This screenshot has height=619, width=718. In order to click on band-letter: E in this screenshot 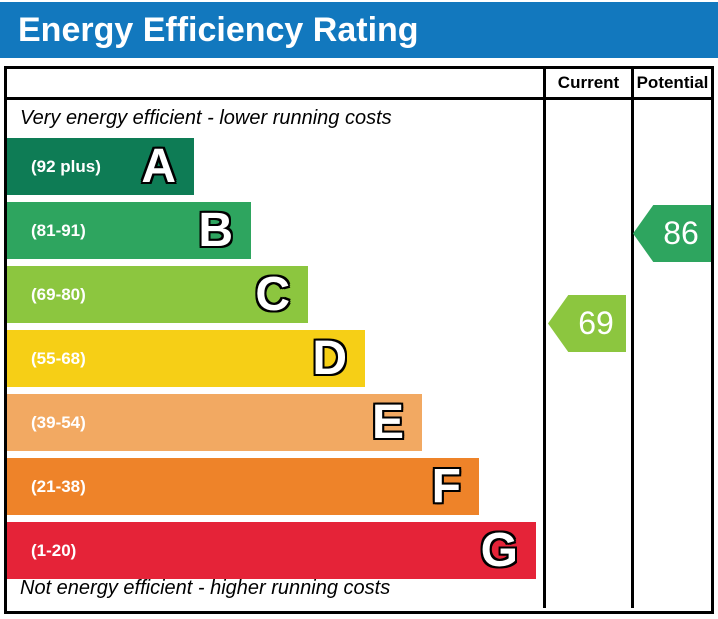, I will do `click(387, 422)`.